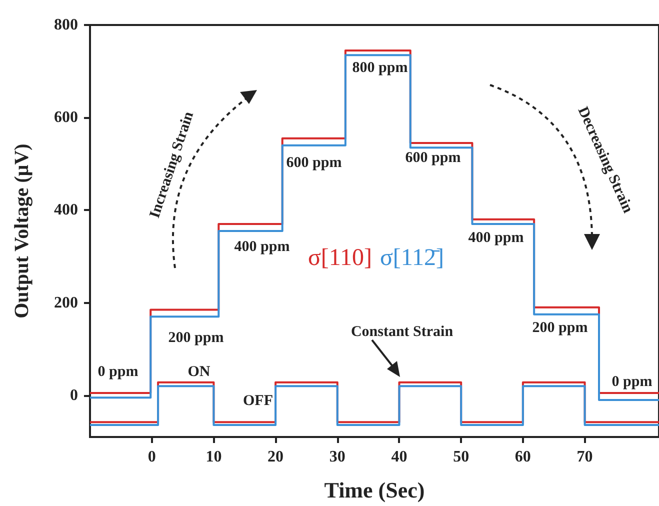 The image size is (659, 506). What do you see at coordinates (199, 372) in the screenshot?
I see `annotation: ON` at bounding box center [199, 372].